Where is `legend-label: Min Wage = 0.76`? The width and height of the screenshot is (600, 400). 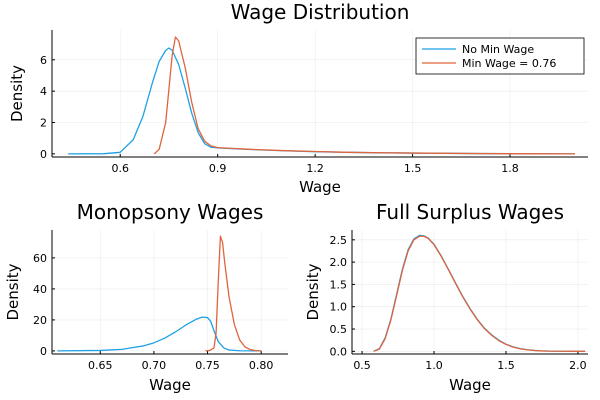 legend-label: Min Wage = 0.76 is located at coordinates (509, 63).